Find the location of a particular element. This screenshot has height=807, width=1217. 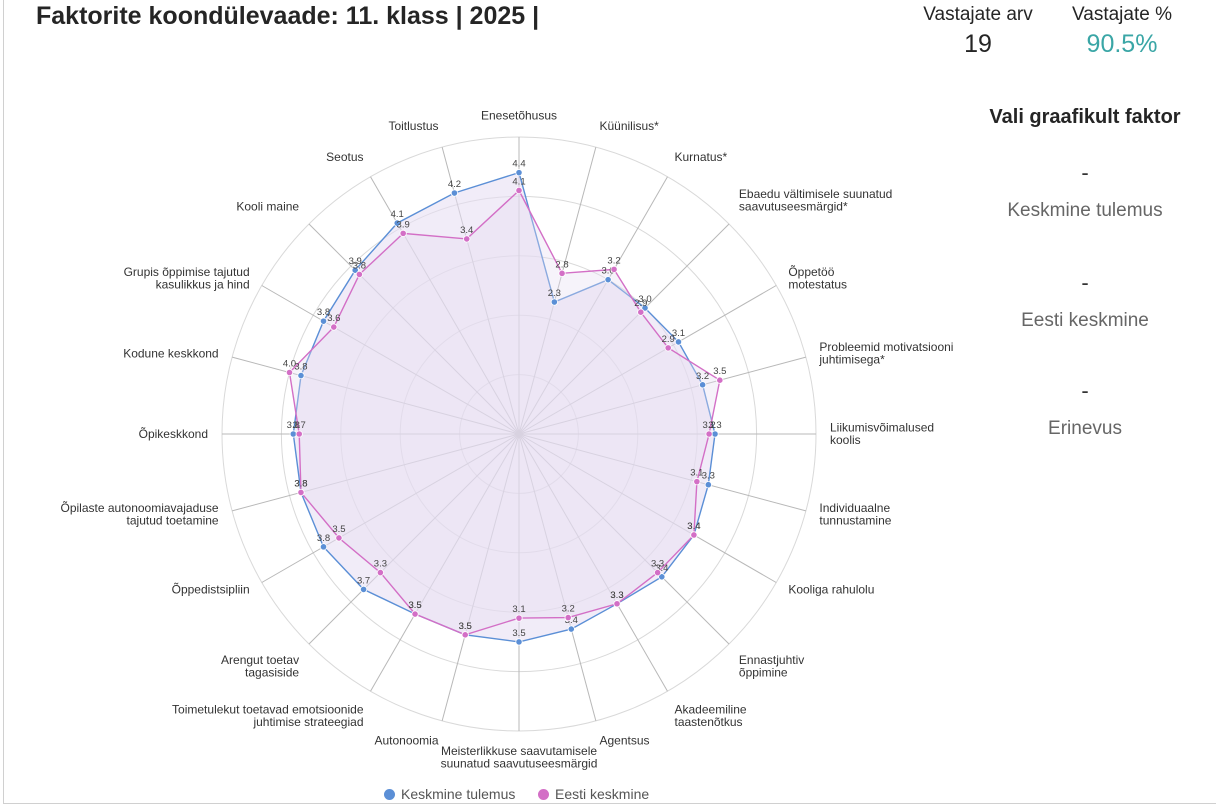

series-2-value-label: 3.3 is located at coordinates (657, 564).